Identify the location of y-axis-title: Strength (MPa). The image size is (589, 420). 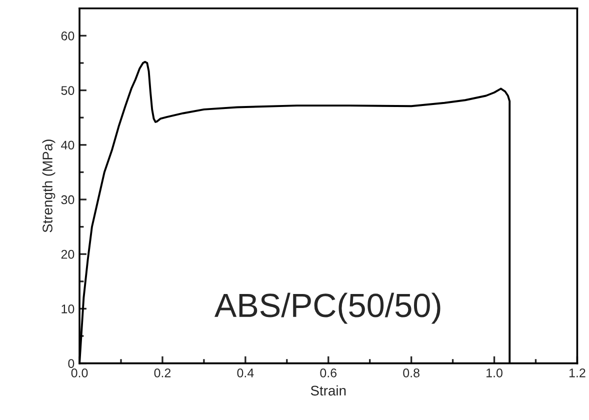
(49, 186).